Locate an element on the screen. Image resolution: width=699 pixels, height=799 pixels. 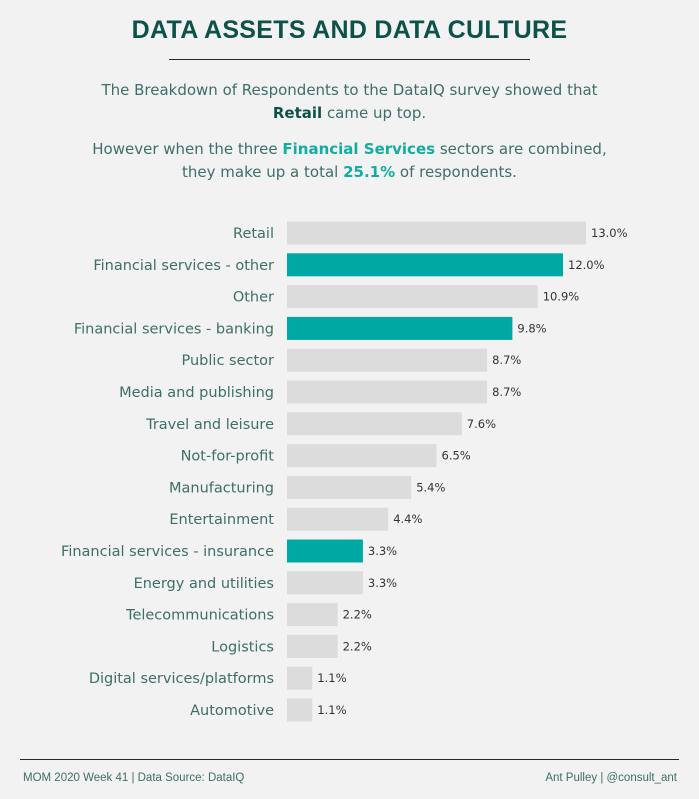
subtitle-line4-pre: they make up a total is located at coordinates (263, 172).